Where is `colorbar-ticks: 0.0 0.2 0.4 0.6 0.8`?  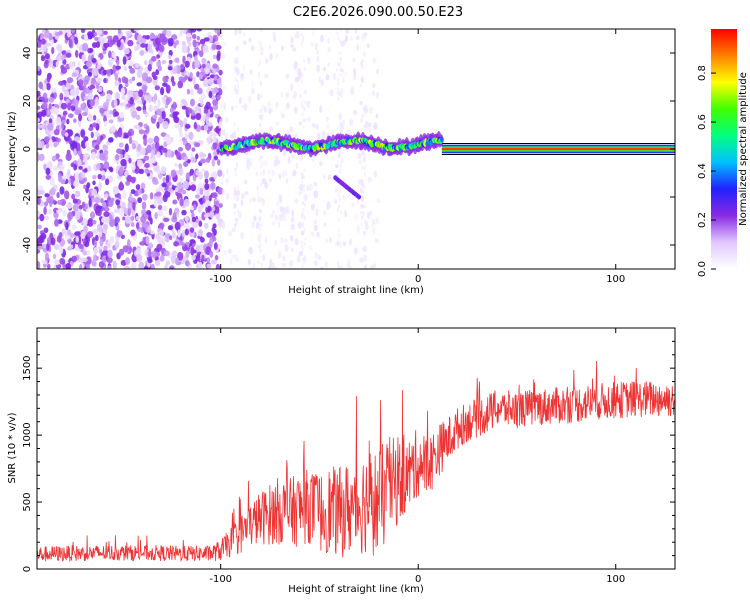 colorbar-ticks: 0.0 0.2 0.4 0.6 0.8 is located at coordinates (706, 171).